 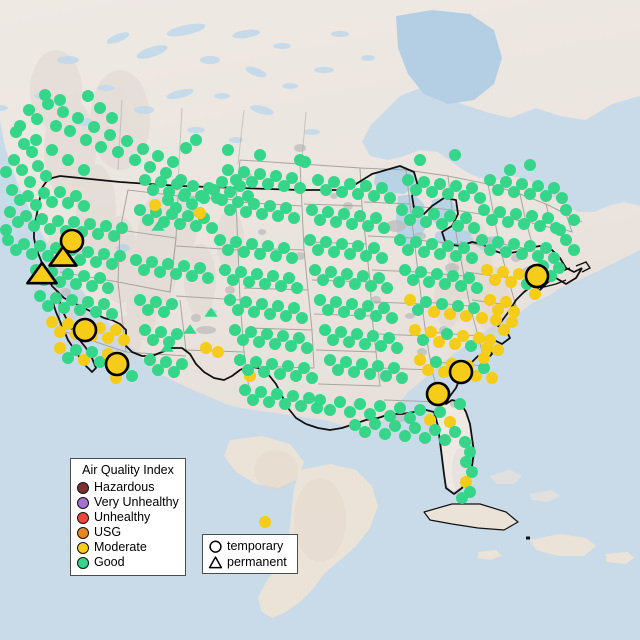 I want to click on legend-item-usg: USG, so click(x=128, y=532).